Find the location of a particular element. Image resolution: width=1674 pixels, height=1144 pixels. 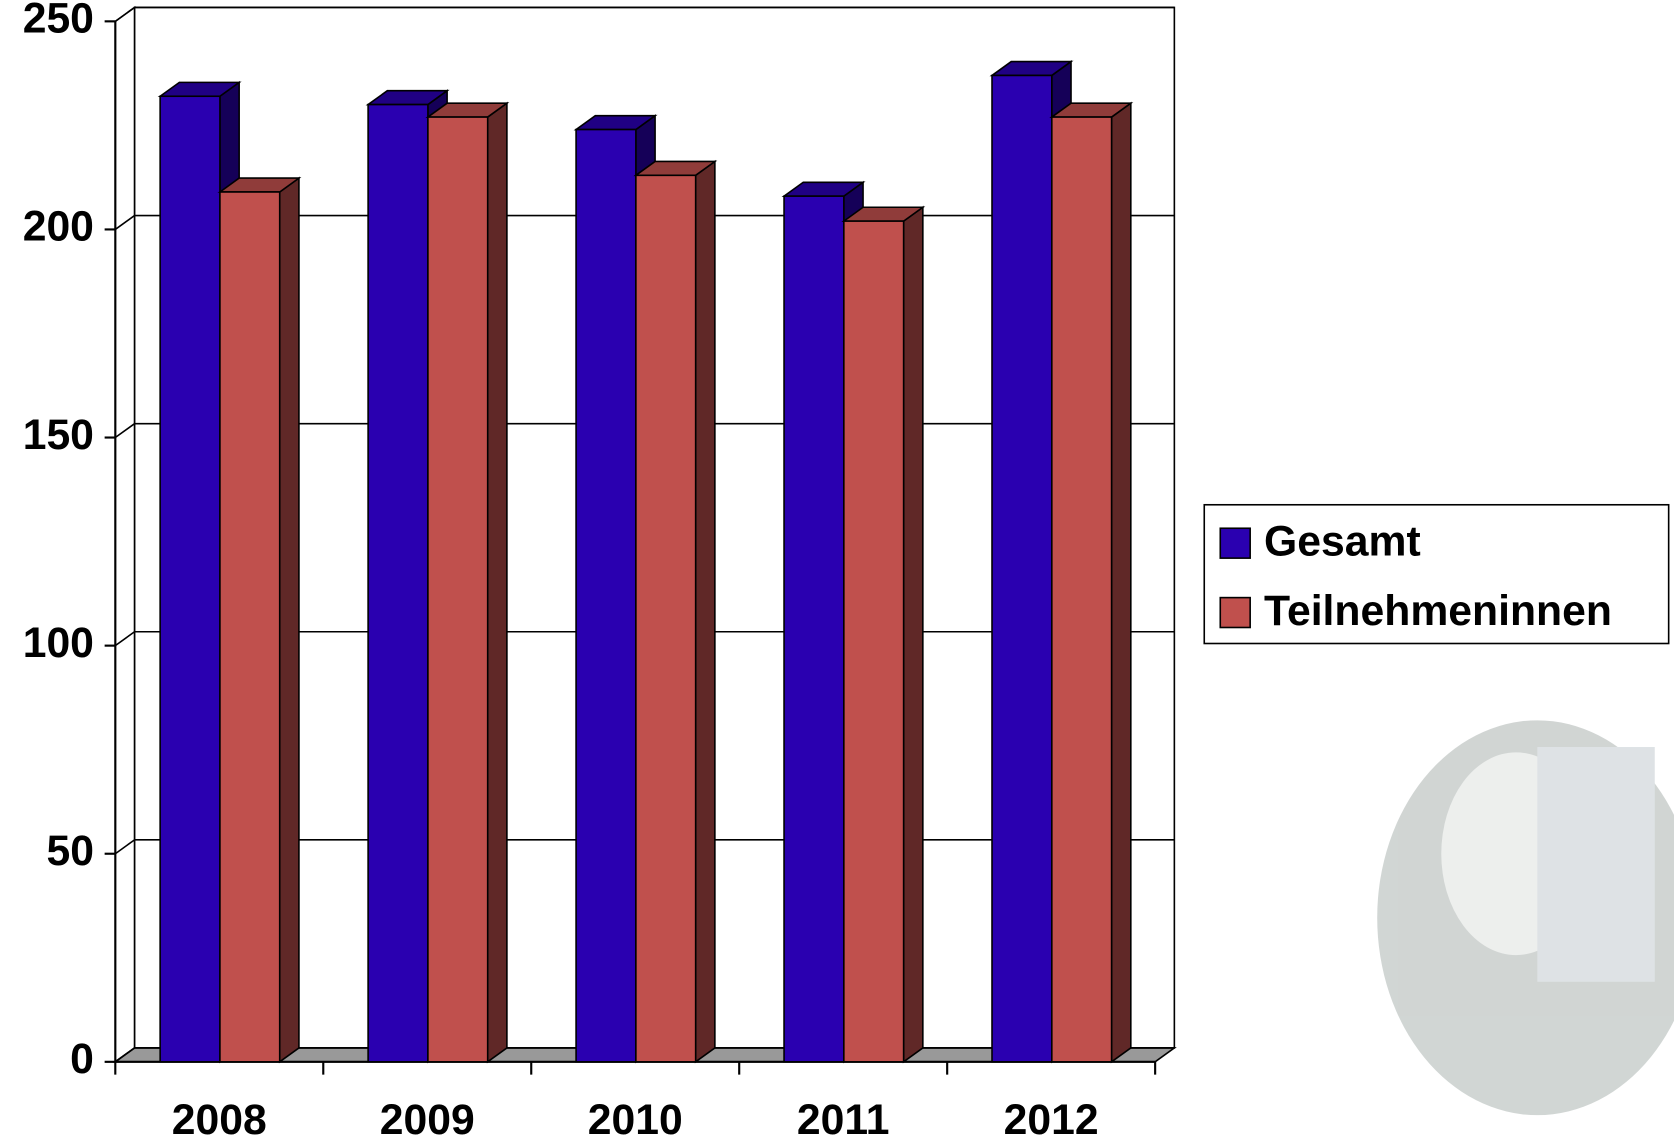

legend-label: Teilnehmeninnen is located at coordinates (1438, 611).